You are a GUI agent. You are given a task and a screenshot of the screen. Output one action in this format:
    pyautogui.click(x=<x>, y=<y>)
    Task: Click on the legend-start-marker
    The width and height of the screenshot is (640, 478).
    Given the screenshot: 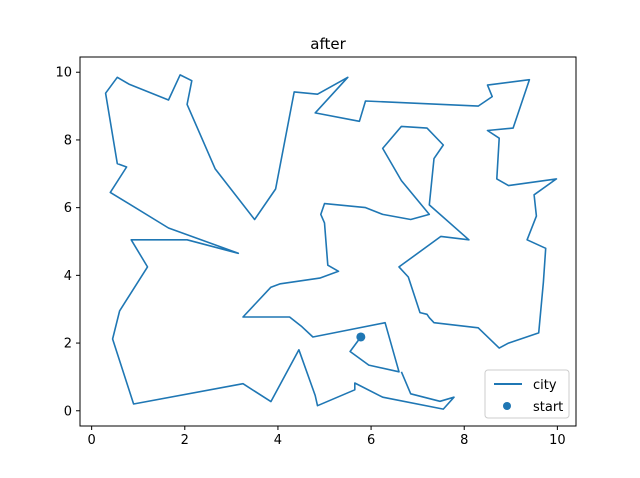 What is the action you would take?
    pyautogui.click(x=507, y=406)
    